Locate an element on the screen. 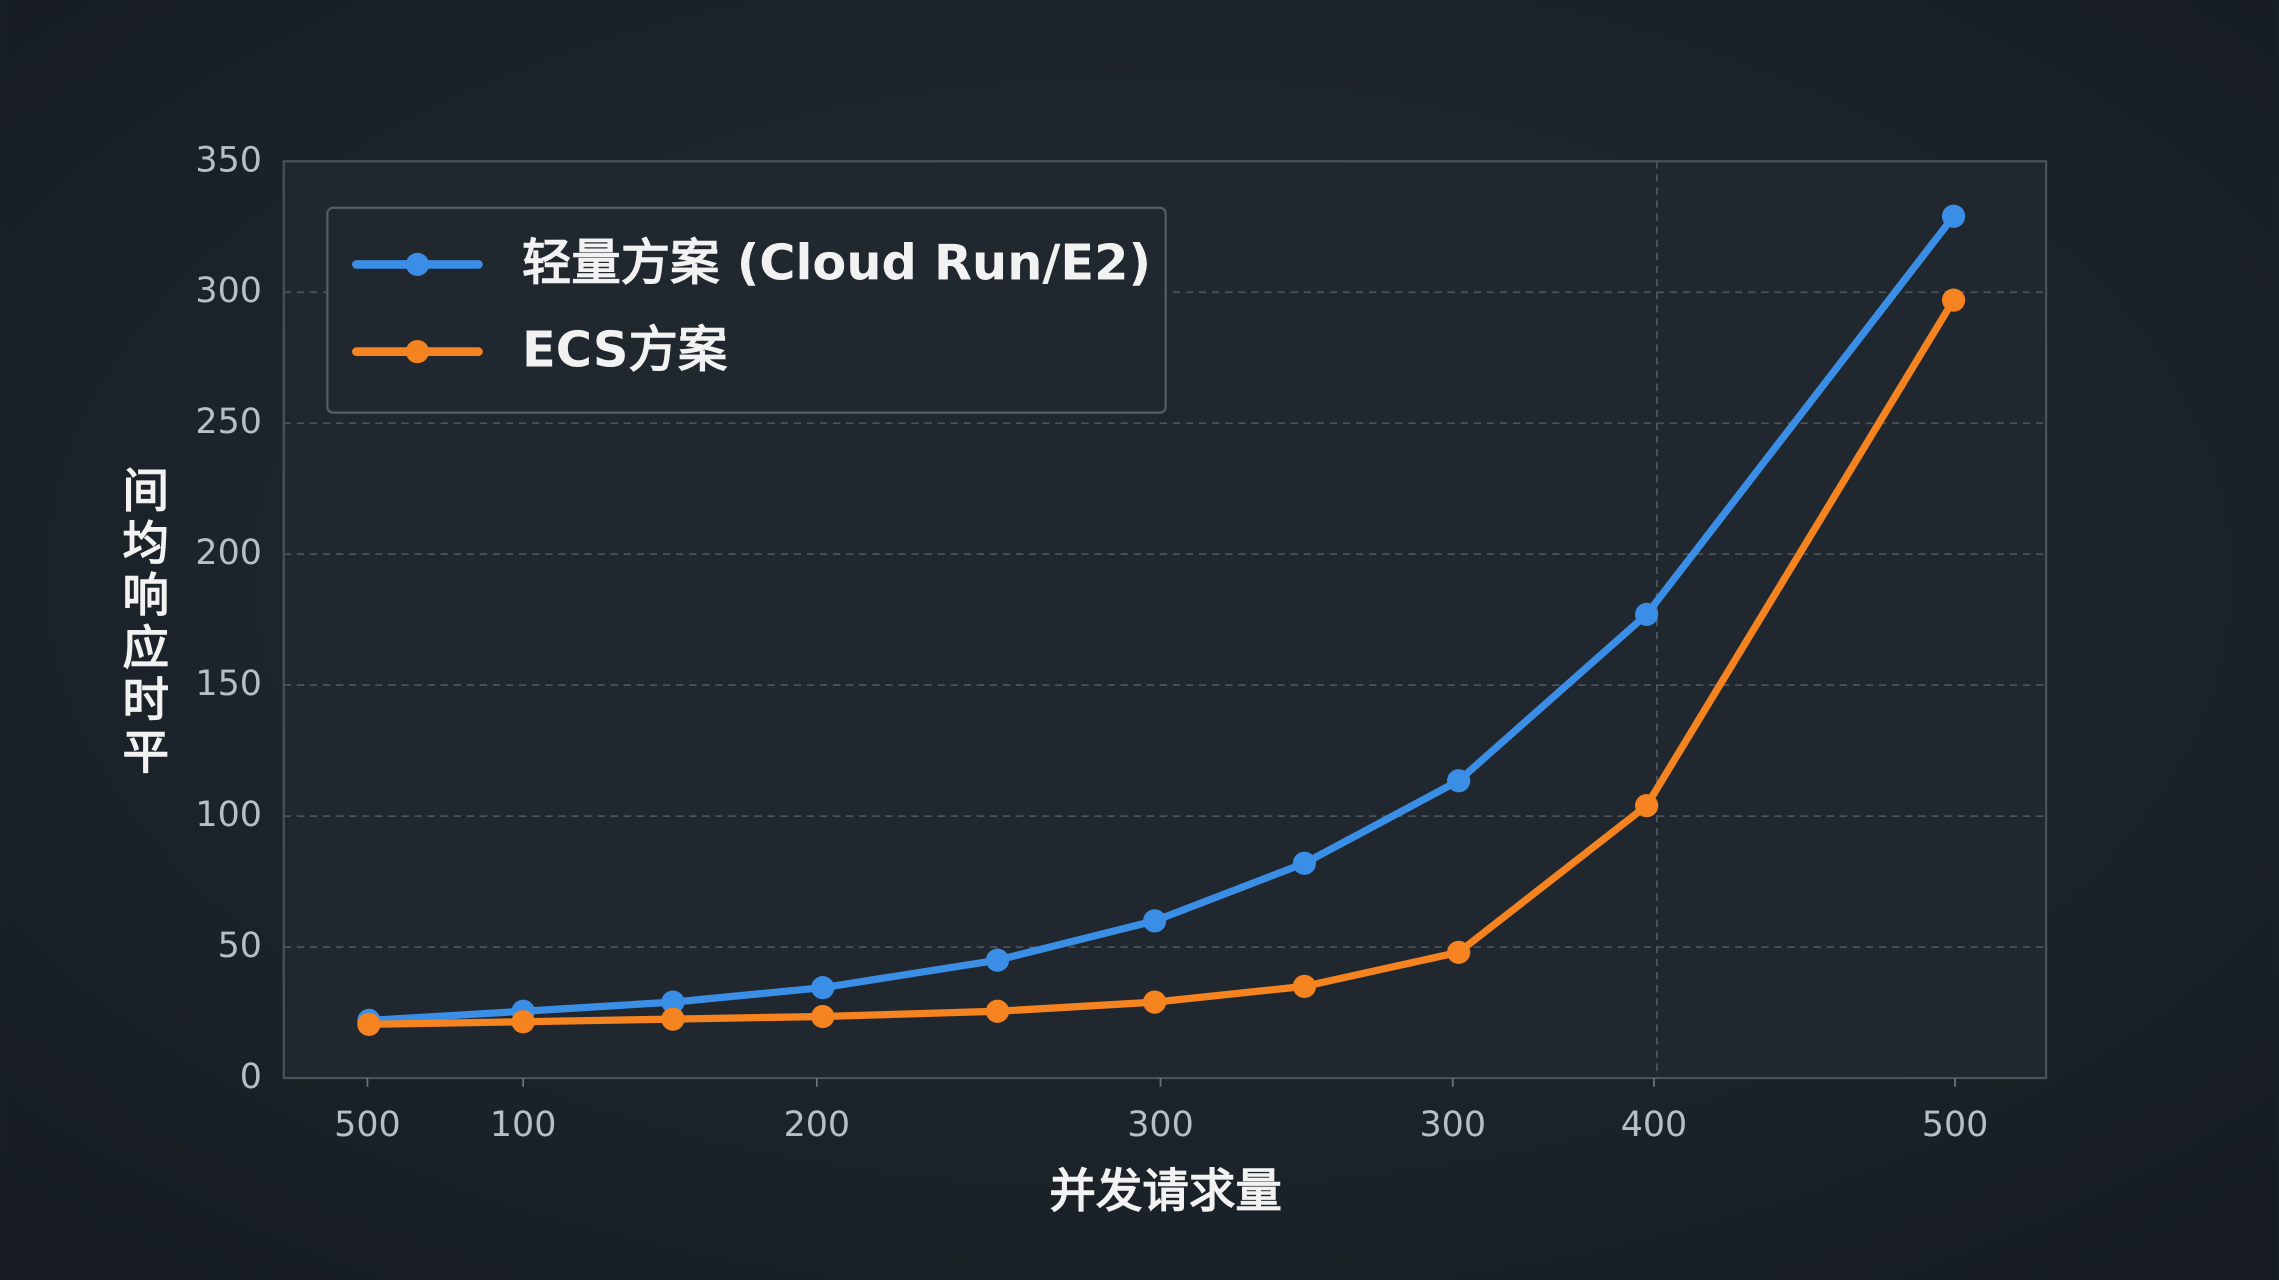  x-tick-label: 200 is located at coordinates (817, 1125).